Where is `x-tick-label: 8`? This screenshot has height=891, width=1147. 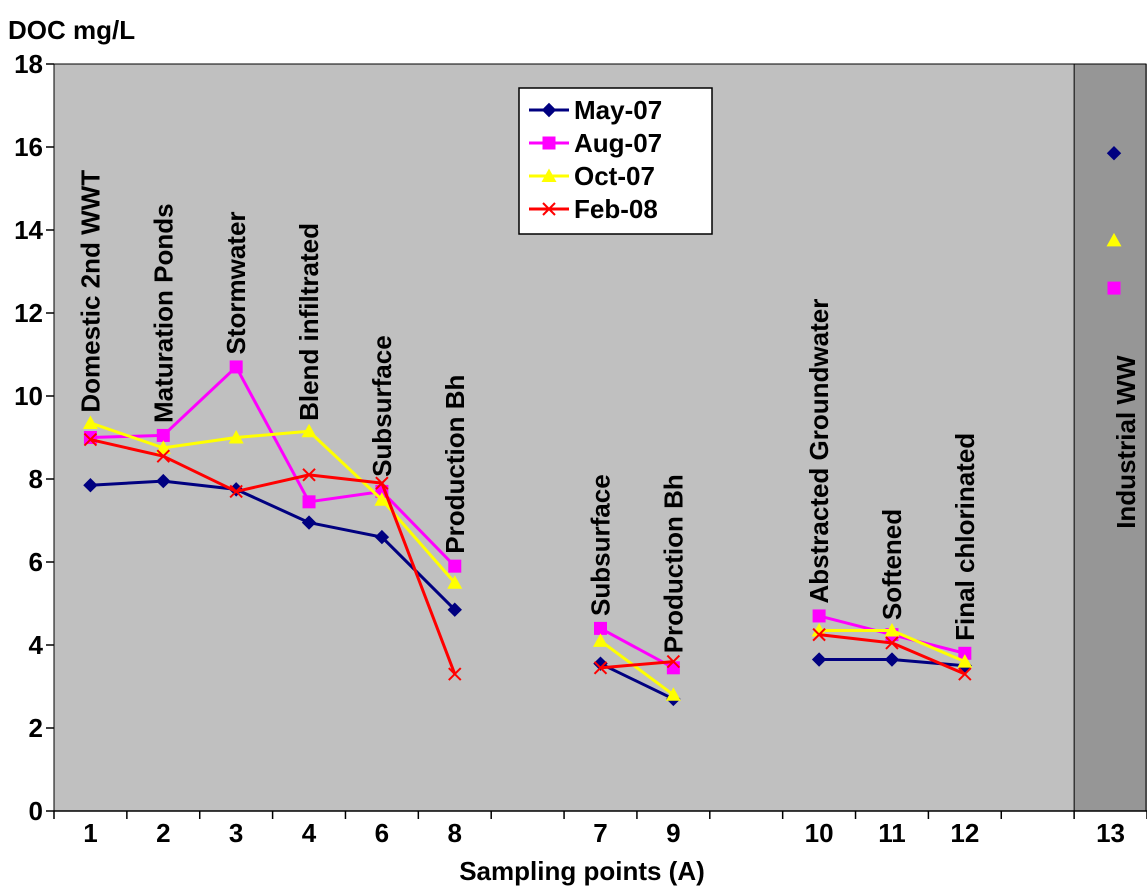
x-tick-label: 8 is located at coordinates (455, 833).